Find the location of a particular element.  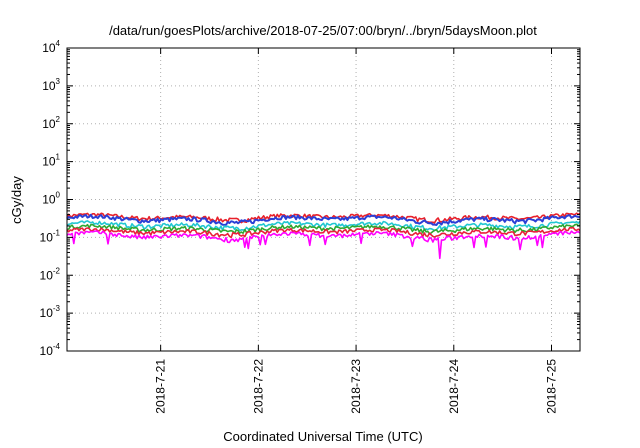

series-group is located at coordinates (323, 236).